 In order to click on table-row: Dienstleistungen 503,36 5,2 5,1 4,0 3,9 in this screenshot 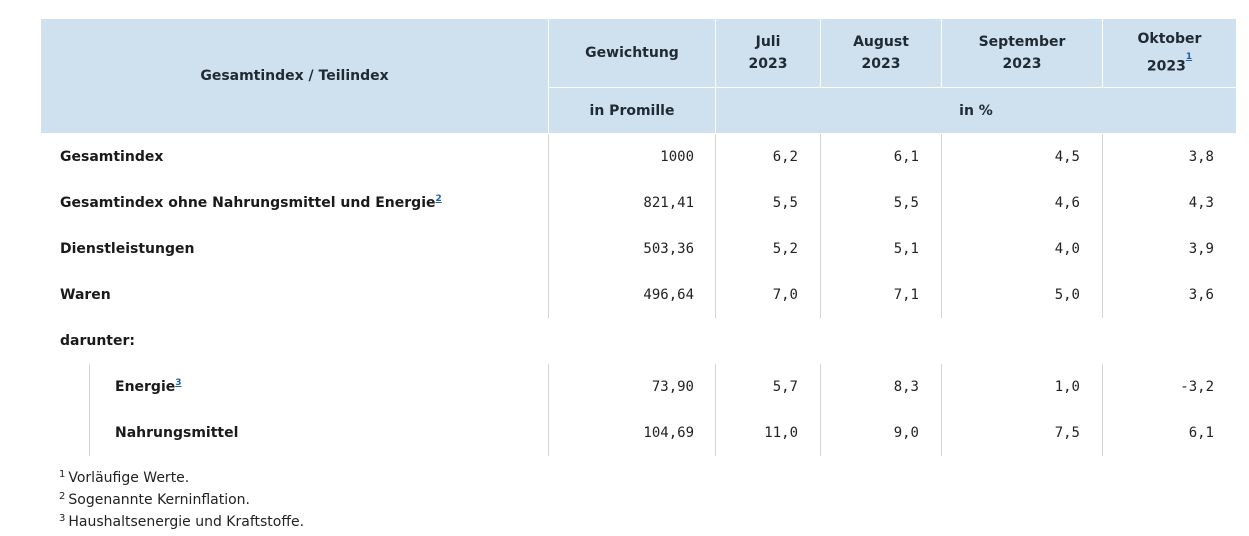, I will do `click(638, 249)`.